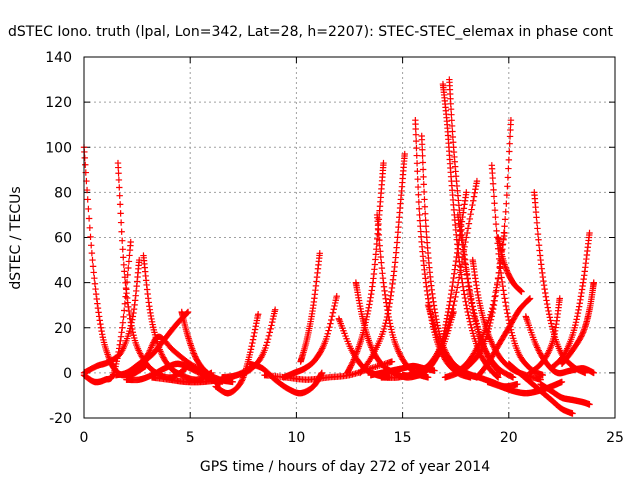 This screenshot has width=640, height=480. Describe the element at coordinates (67, 374) in the screenshot. I see `y-tick-label: 0` at that location.